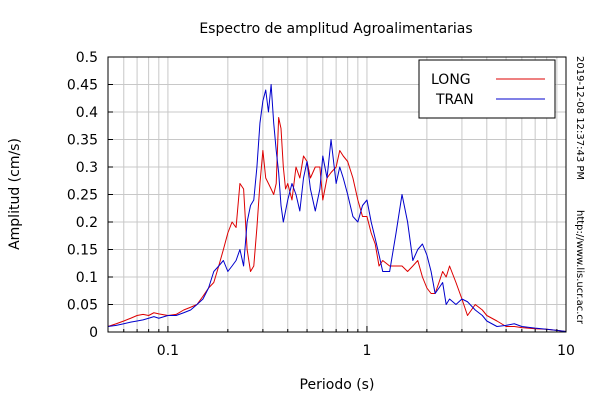  I want to click on y-tick-label: 0.35, so click(82, 141).